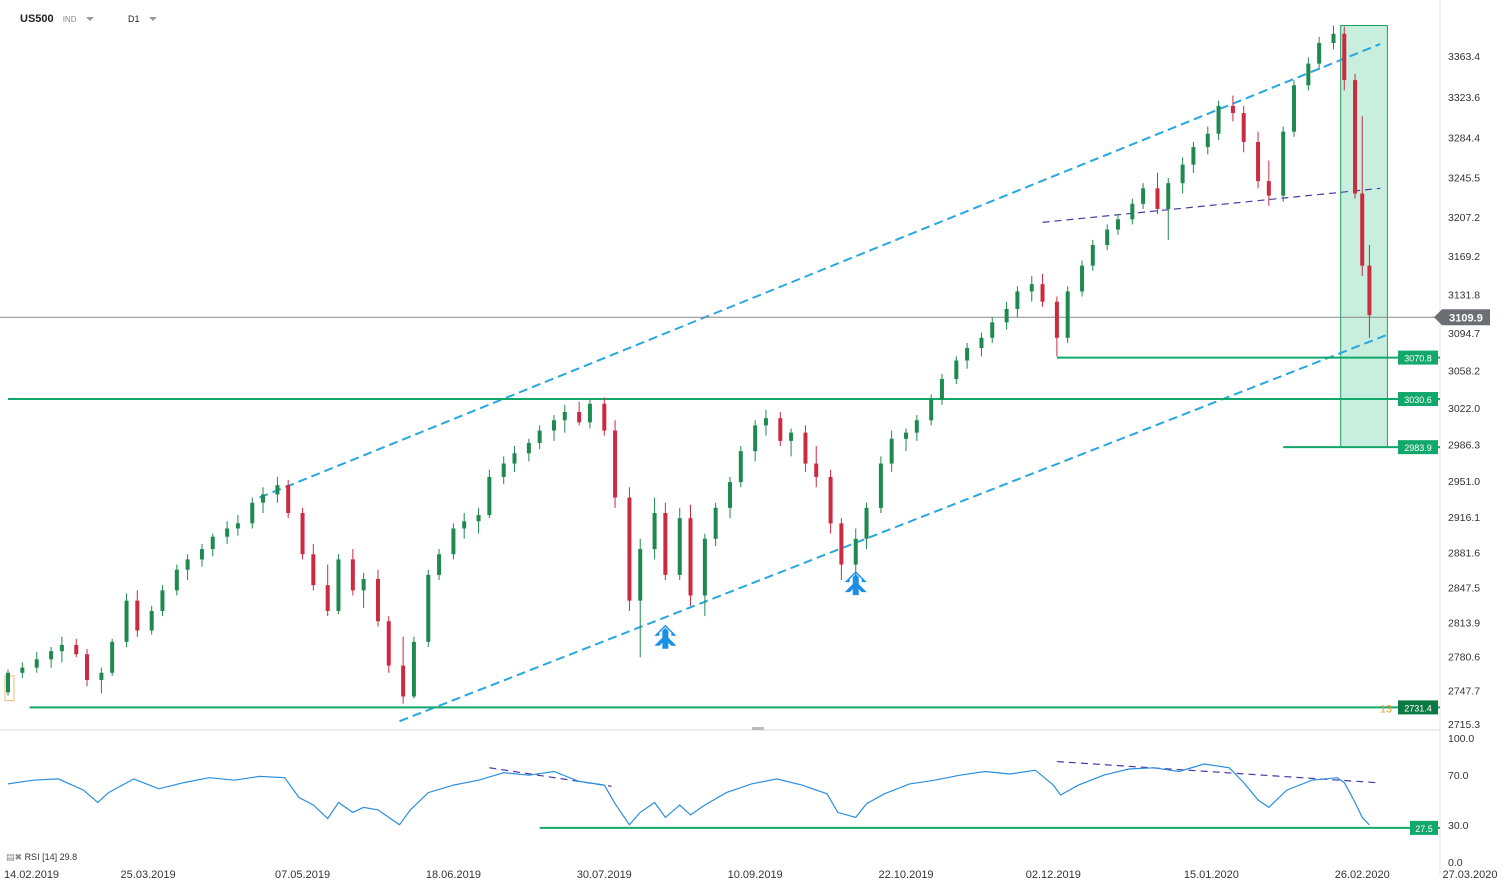 The height and width of the screenshot is (895, 1507). What do you see at coordinates (152, 19) in the screenshot?
I see `timeframe-caret-icon` at bounding box center [152, 19].